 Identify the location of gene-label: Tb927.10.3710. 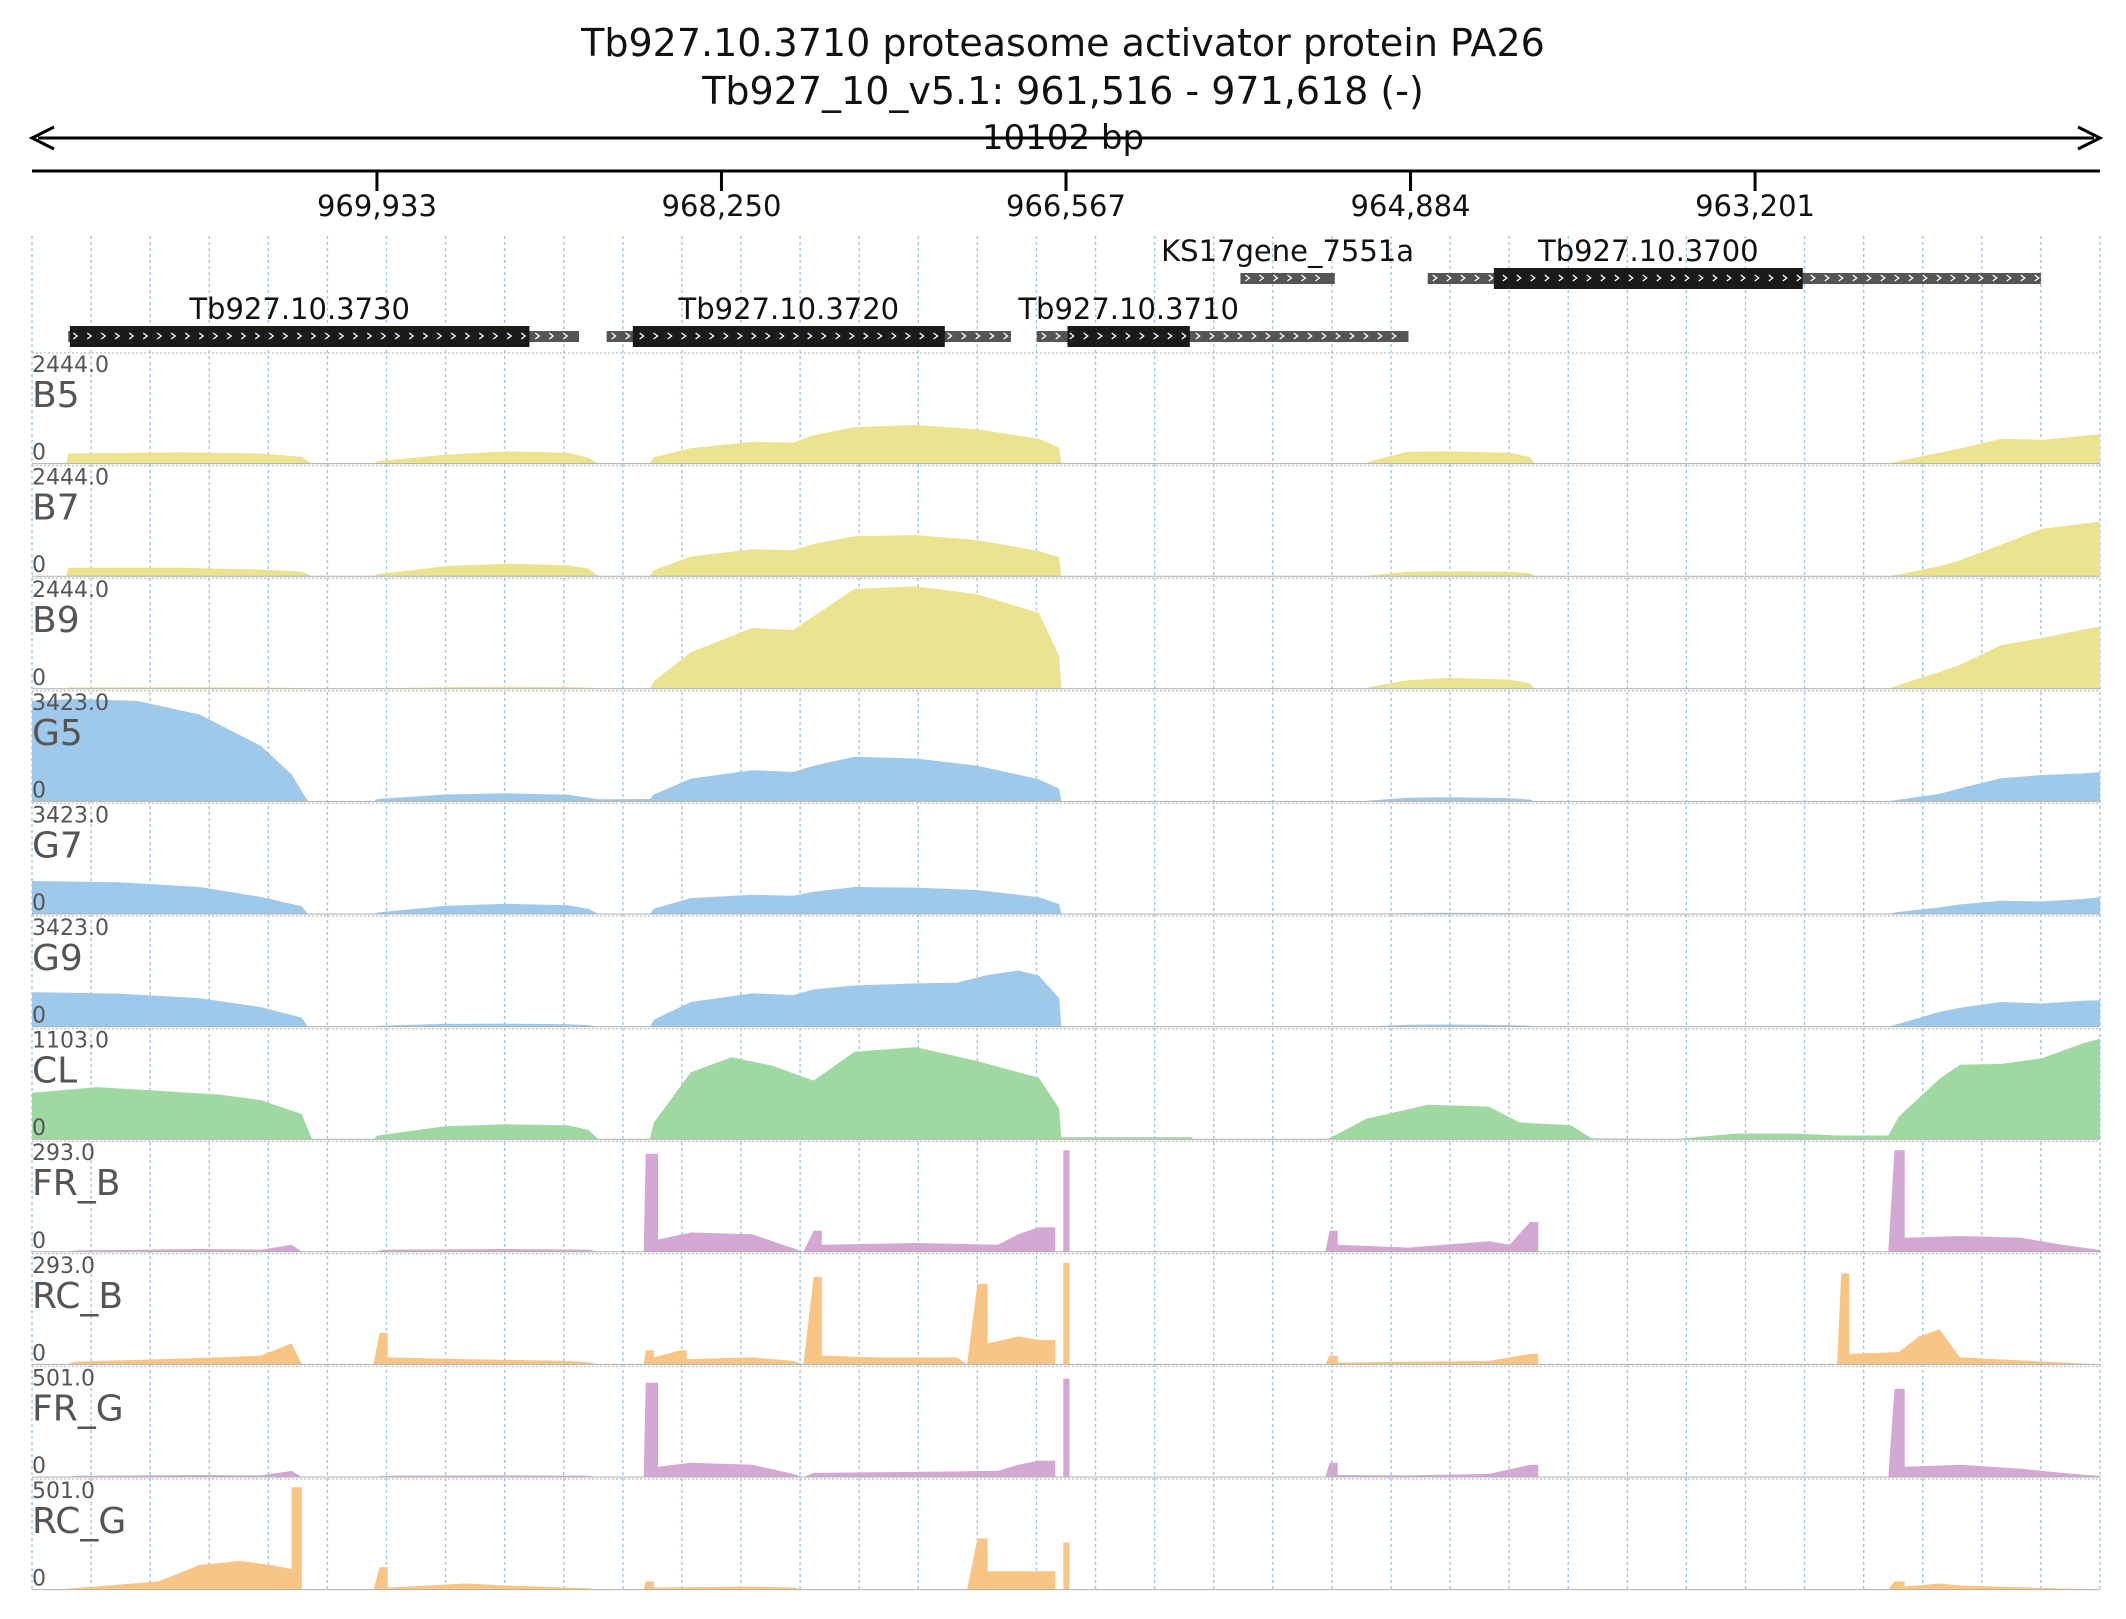
(1128, 309).